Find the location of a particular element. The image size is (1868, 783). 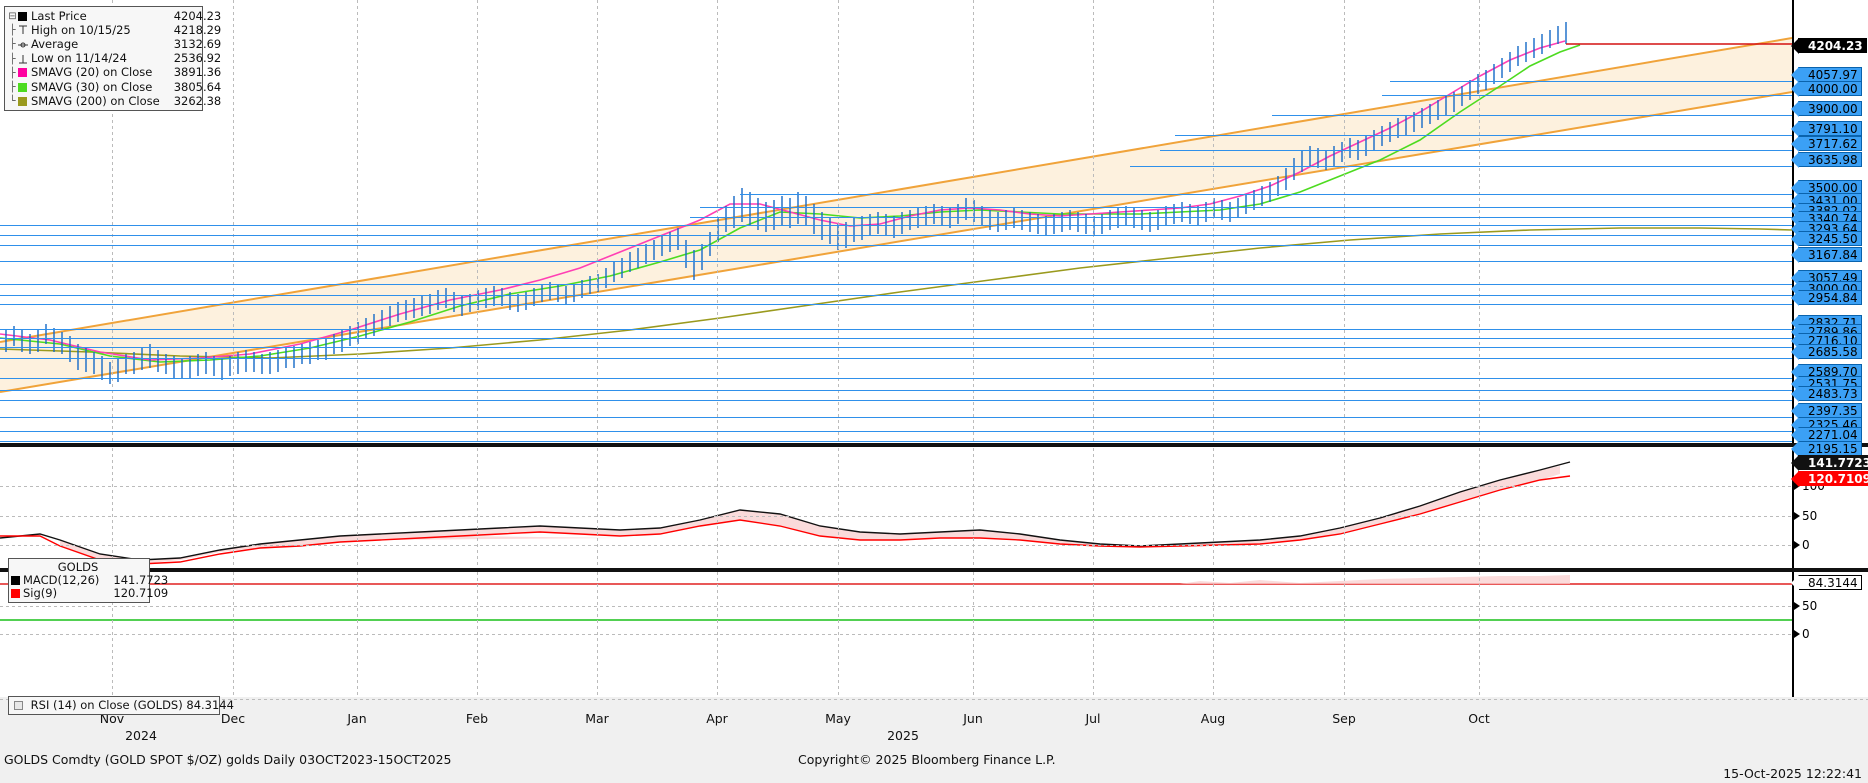

macd-legend-row: MACD(12,26) 141.7723 is located at coordinates (90, 580).